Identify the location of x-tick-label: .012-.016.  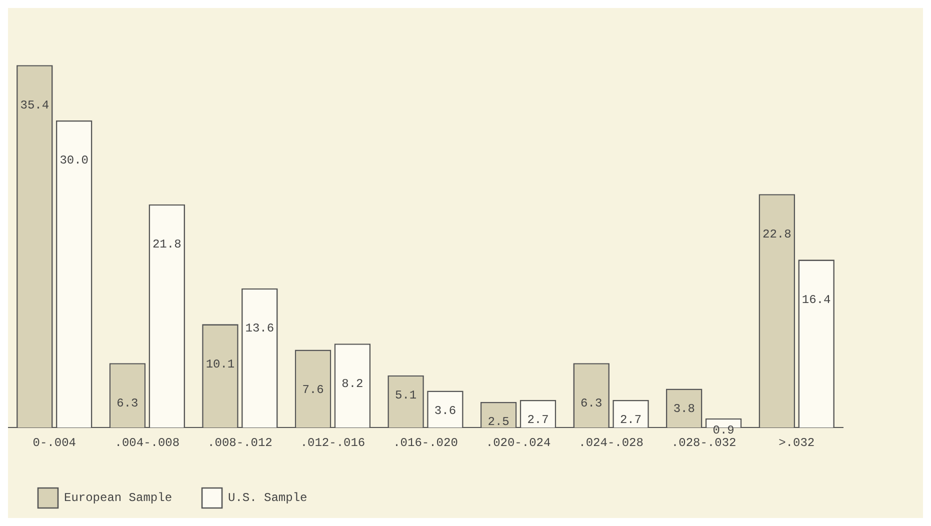
(333, 443).